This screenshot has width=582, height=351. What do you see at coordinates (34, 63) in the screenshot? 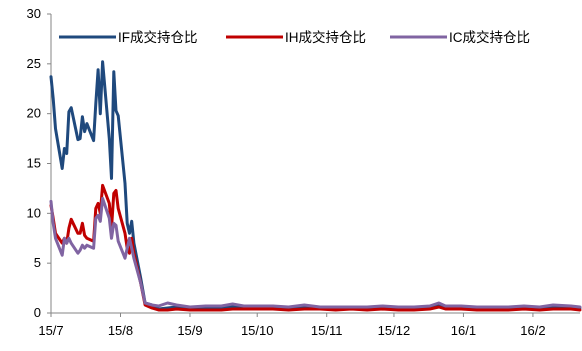
I see `y-tick-label: 25` at bounding box center [34, 63].